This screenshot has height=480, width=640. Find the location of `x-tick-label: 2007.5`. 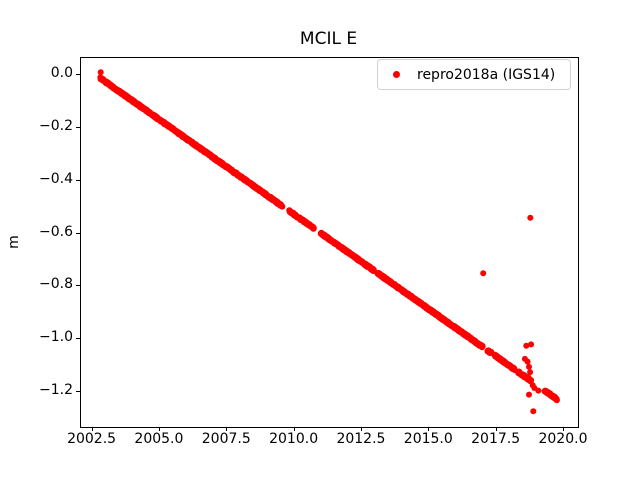

x-tick-label: 2007.5 is located at coordinates (226, 439).